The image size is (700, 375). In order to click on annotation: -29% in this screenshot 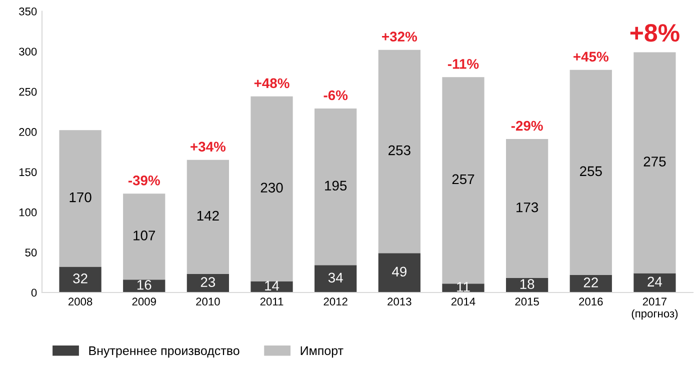, I will do `click(527, 125)`.